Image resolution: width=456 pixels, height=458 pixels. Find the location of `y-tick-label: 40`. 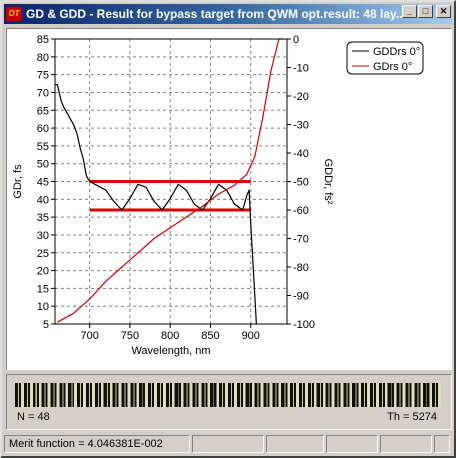

y-tick-label: 40 is located at coordinates (43, 200).